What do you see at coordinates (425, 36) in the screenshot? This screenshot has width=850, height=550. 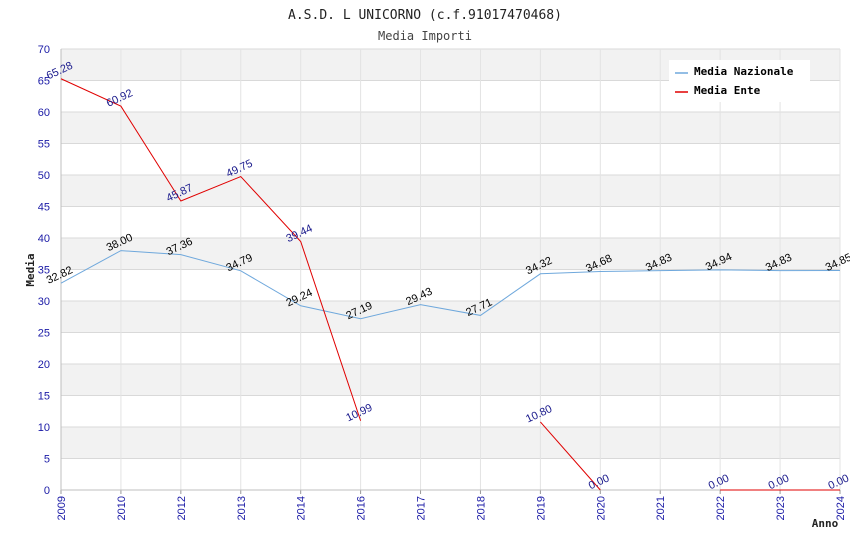 I see `chart-subtitle: Media Importi` at bounding box center [425, 36].